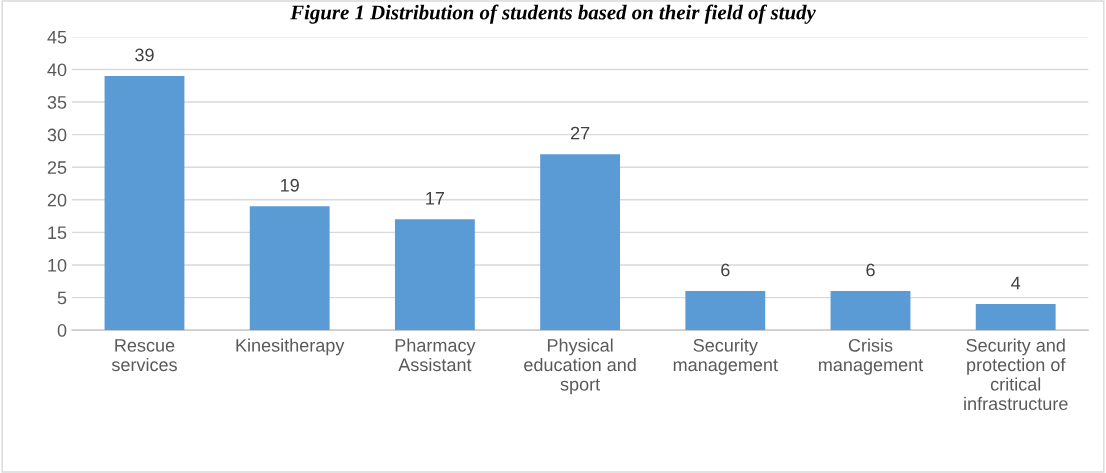 This screenshot has width=1106, height=473. What do you see at coordinates (1016, 283) in the screenshot?
I see `data-label: 4` at bounding box center [1016, 283].